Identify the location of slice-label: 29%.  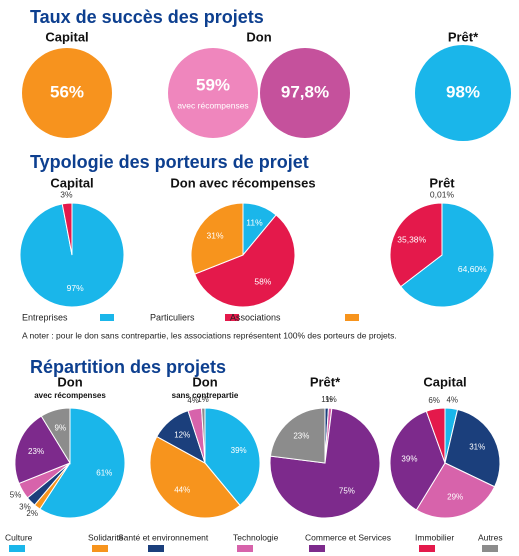
(455, 496).